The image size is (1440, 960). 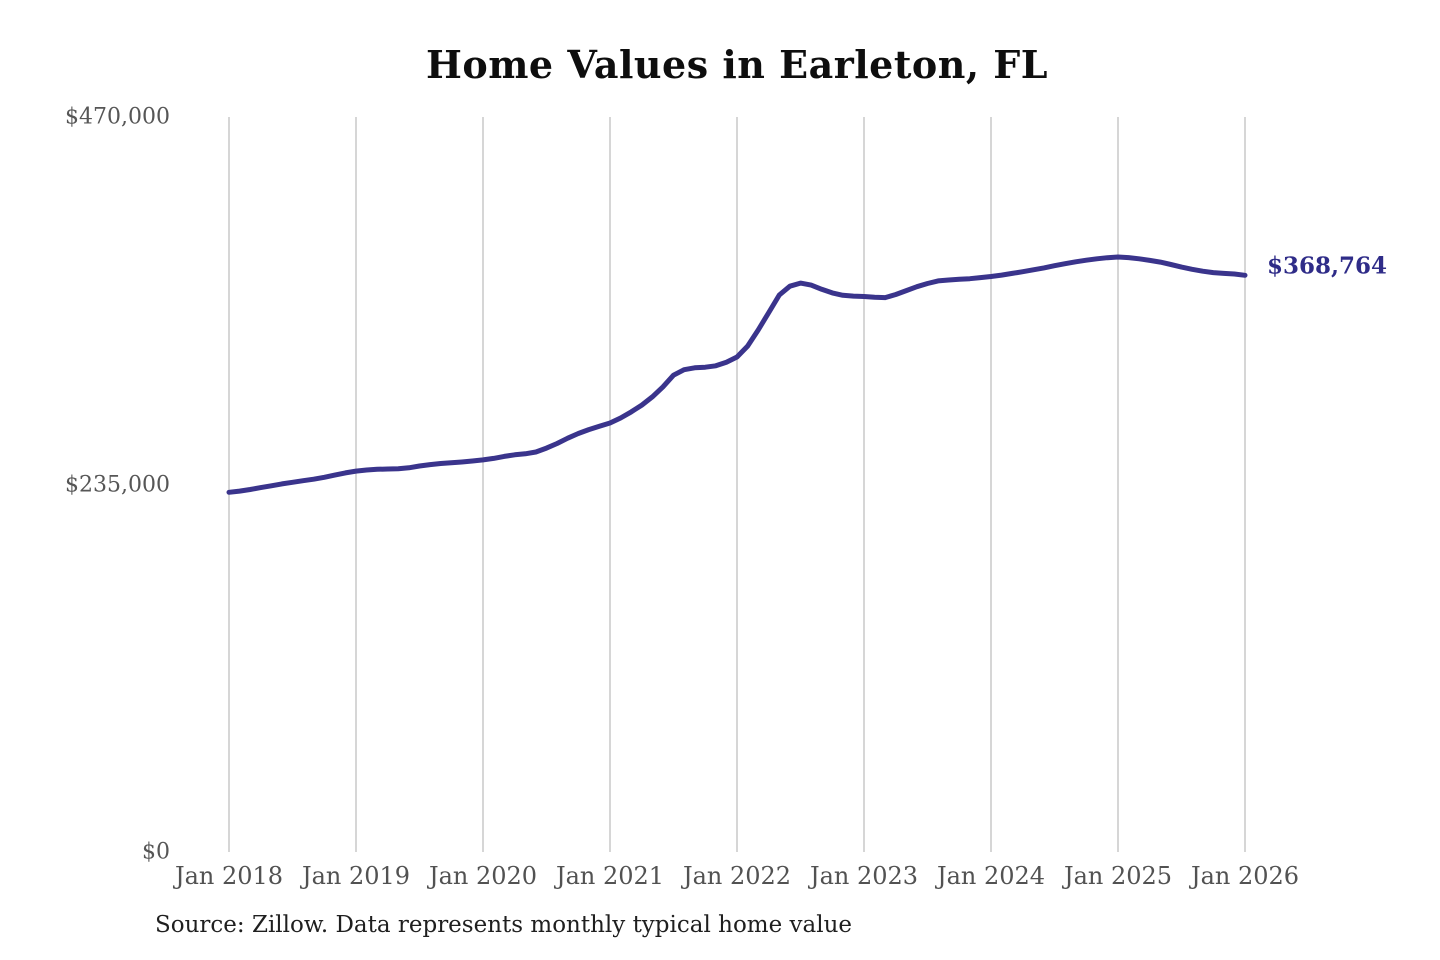 What do you see at coordinates (356, 876) in the screenshot?
I see `x-axis-tick-label: Jan 2019` at bounding box center [356, 876].